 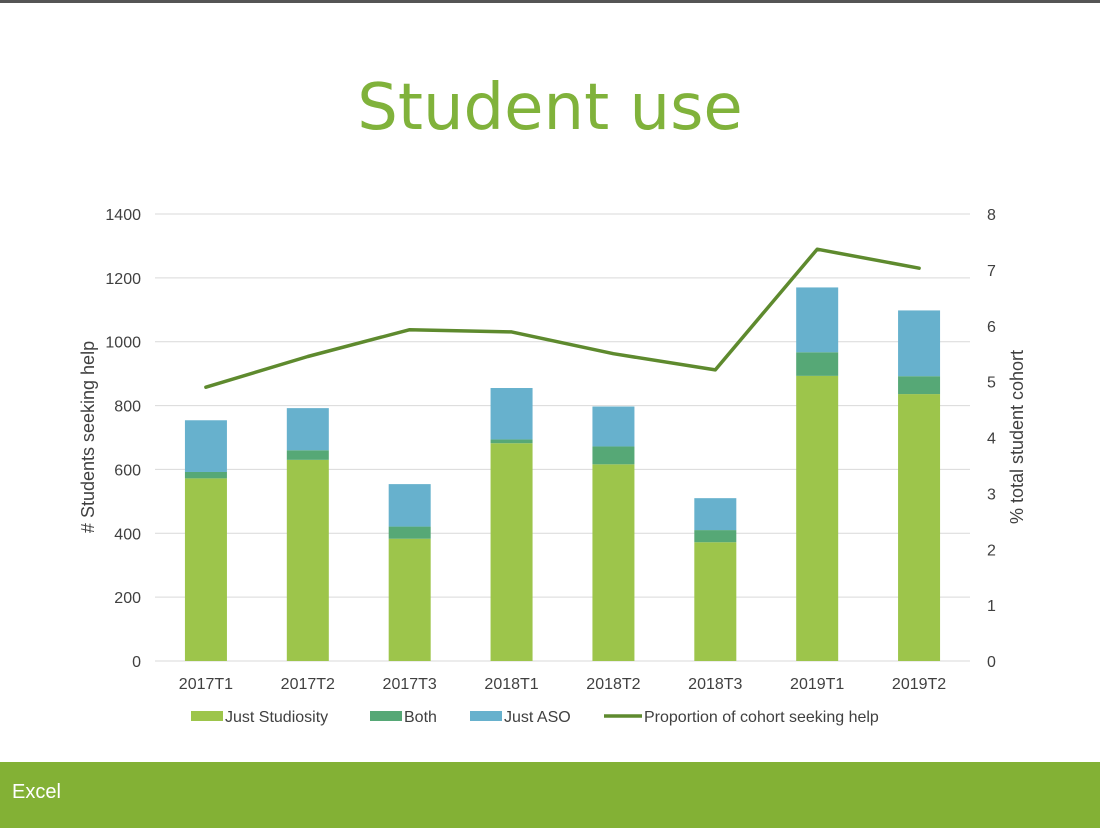 I want to click on y2-tick-label: 6, so click(x=991, y=327).